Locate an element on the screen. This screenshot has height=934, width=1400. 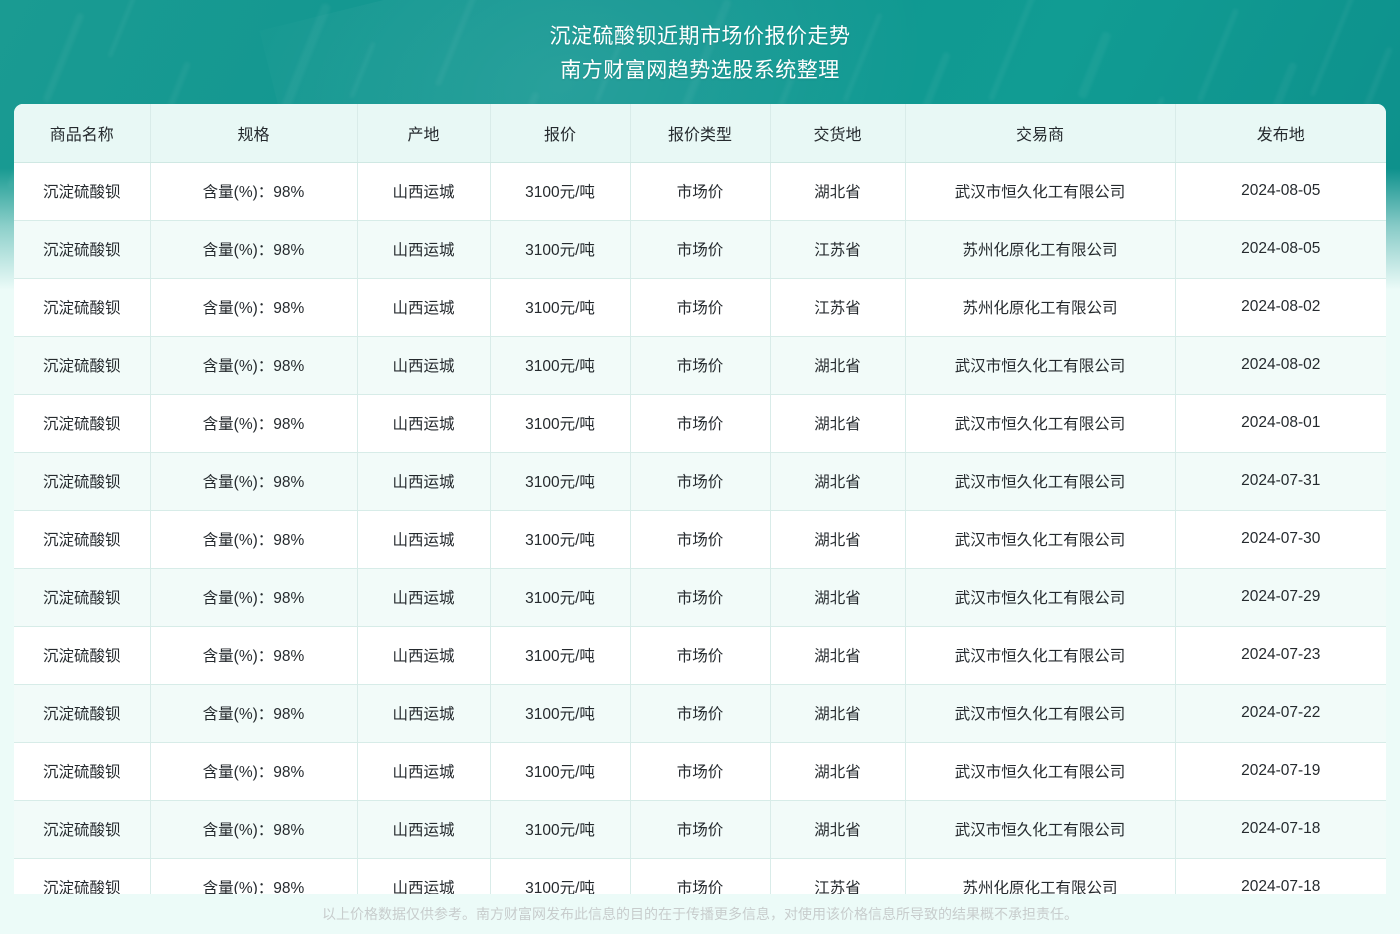
table-header-row: 商品名称 规格 产地 报价 报价类型 交货地 交易商 发布地 is located at coordinates (700, 133).